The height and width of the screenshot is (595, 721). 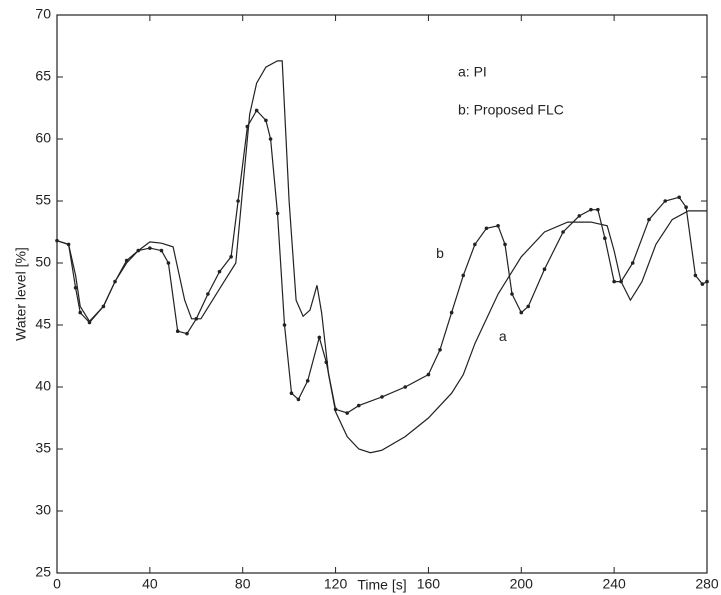 I want to click on x-tick-label: 120, so click(x=336, y=584).